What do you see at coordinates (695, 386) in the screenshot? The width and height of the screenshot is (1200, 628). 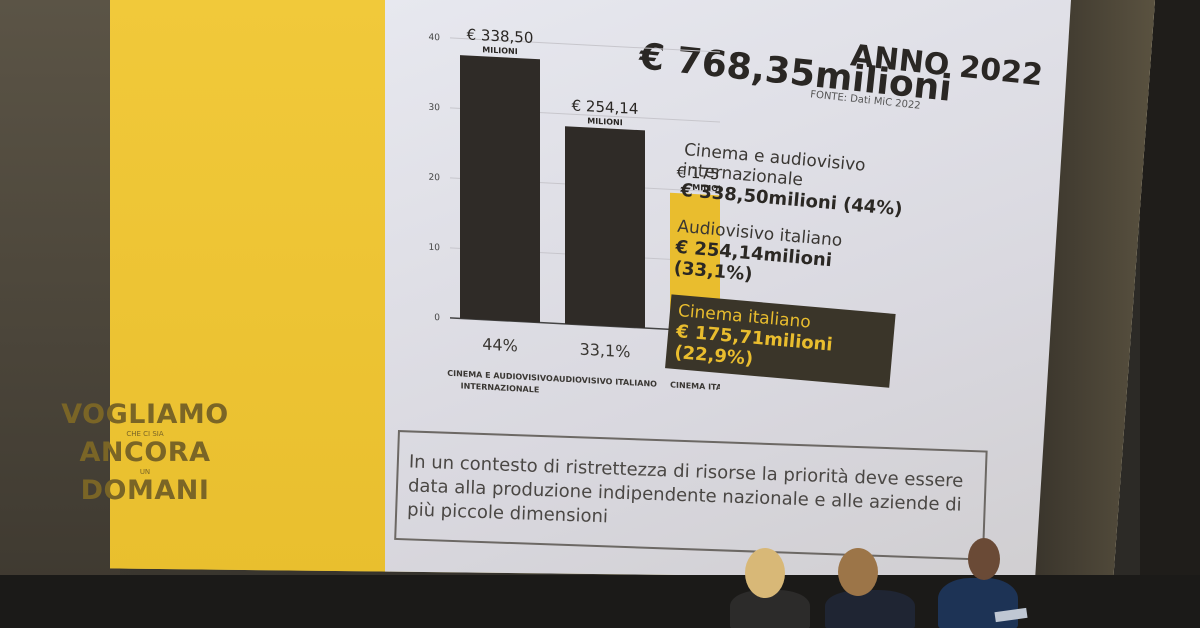 I see `category-label: CINEMA ITALIANO` at bounding box center [695, 386].